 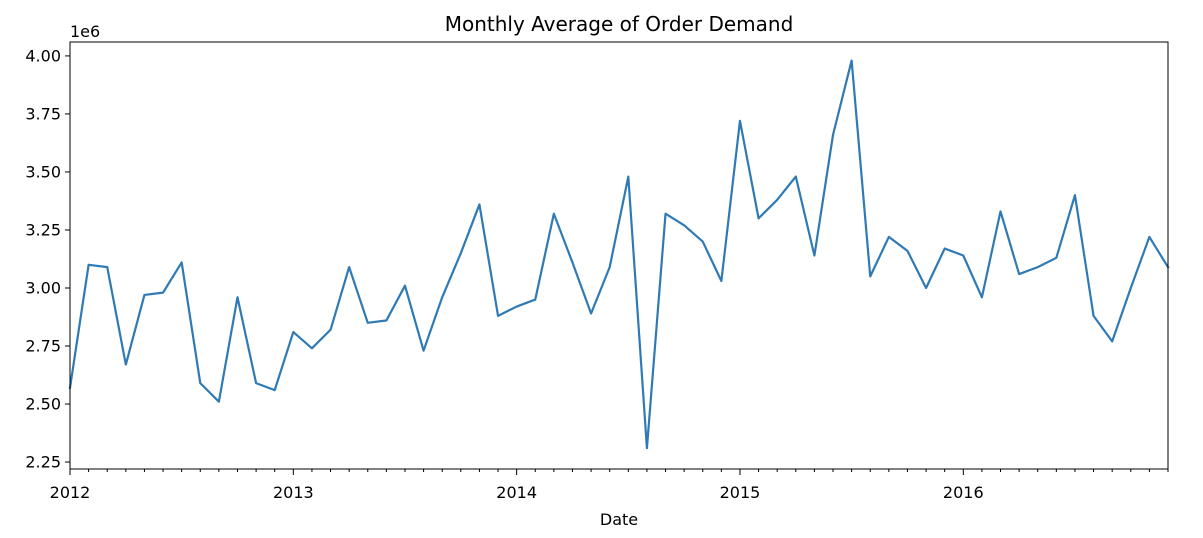 I want to click on y-tick-label: 2.50, so click(x=43, y=404).